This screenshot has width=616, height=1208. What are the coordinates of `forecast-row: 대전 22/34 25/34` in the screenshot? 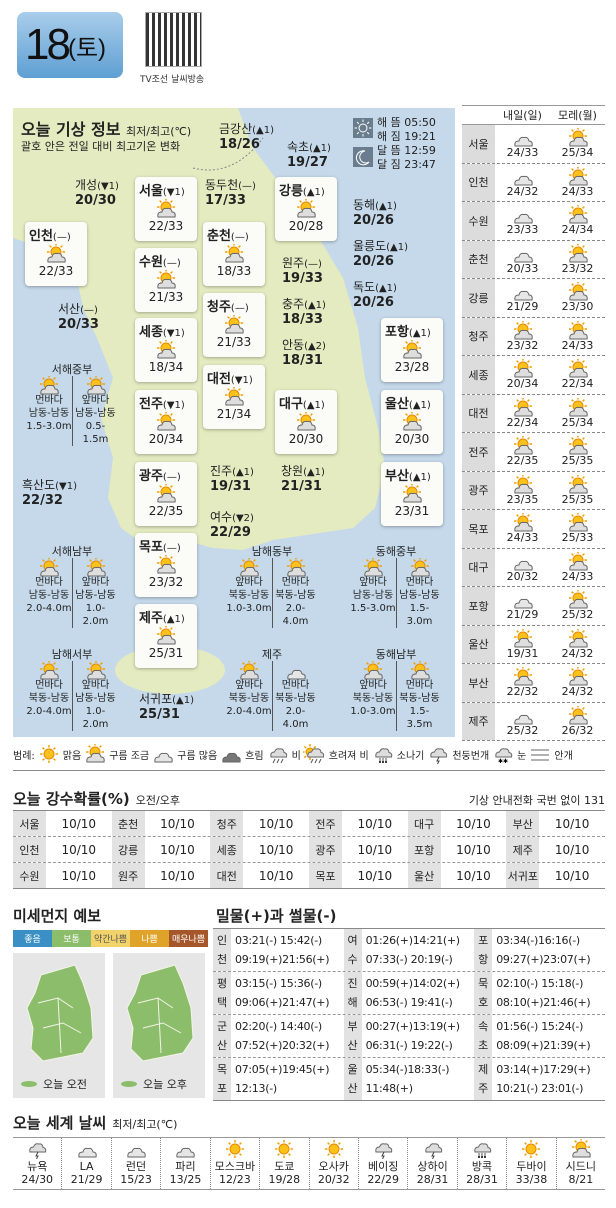 It's located at (533, 413).